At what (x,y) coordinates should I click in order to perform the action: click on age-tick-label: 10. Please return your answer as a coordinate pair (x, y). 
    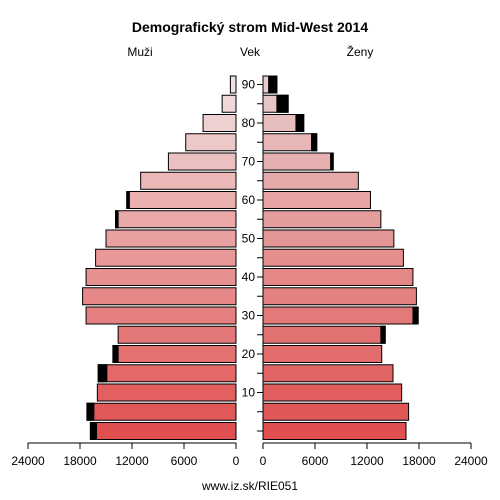
    Looking at the image, I should click on (249, 393).